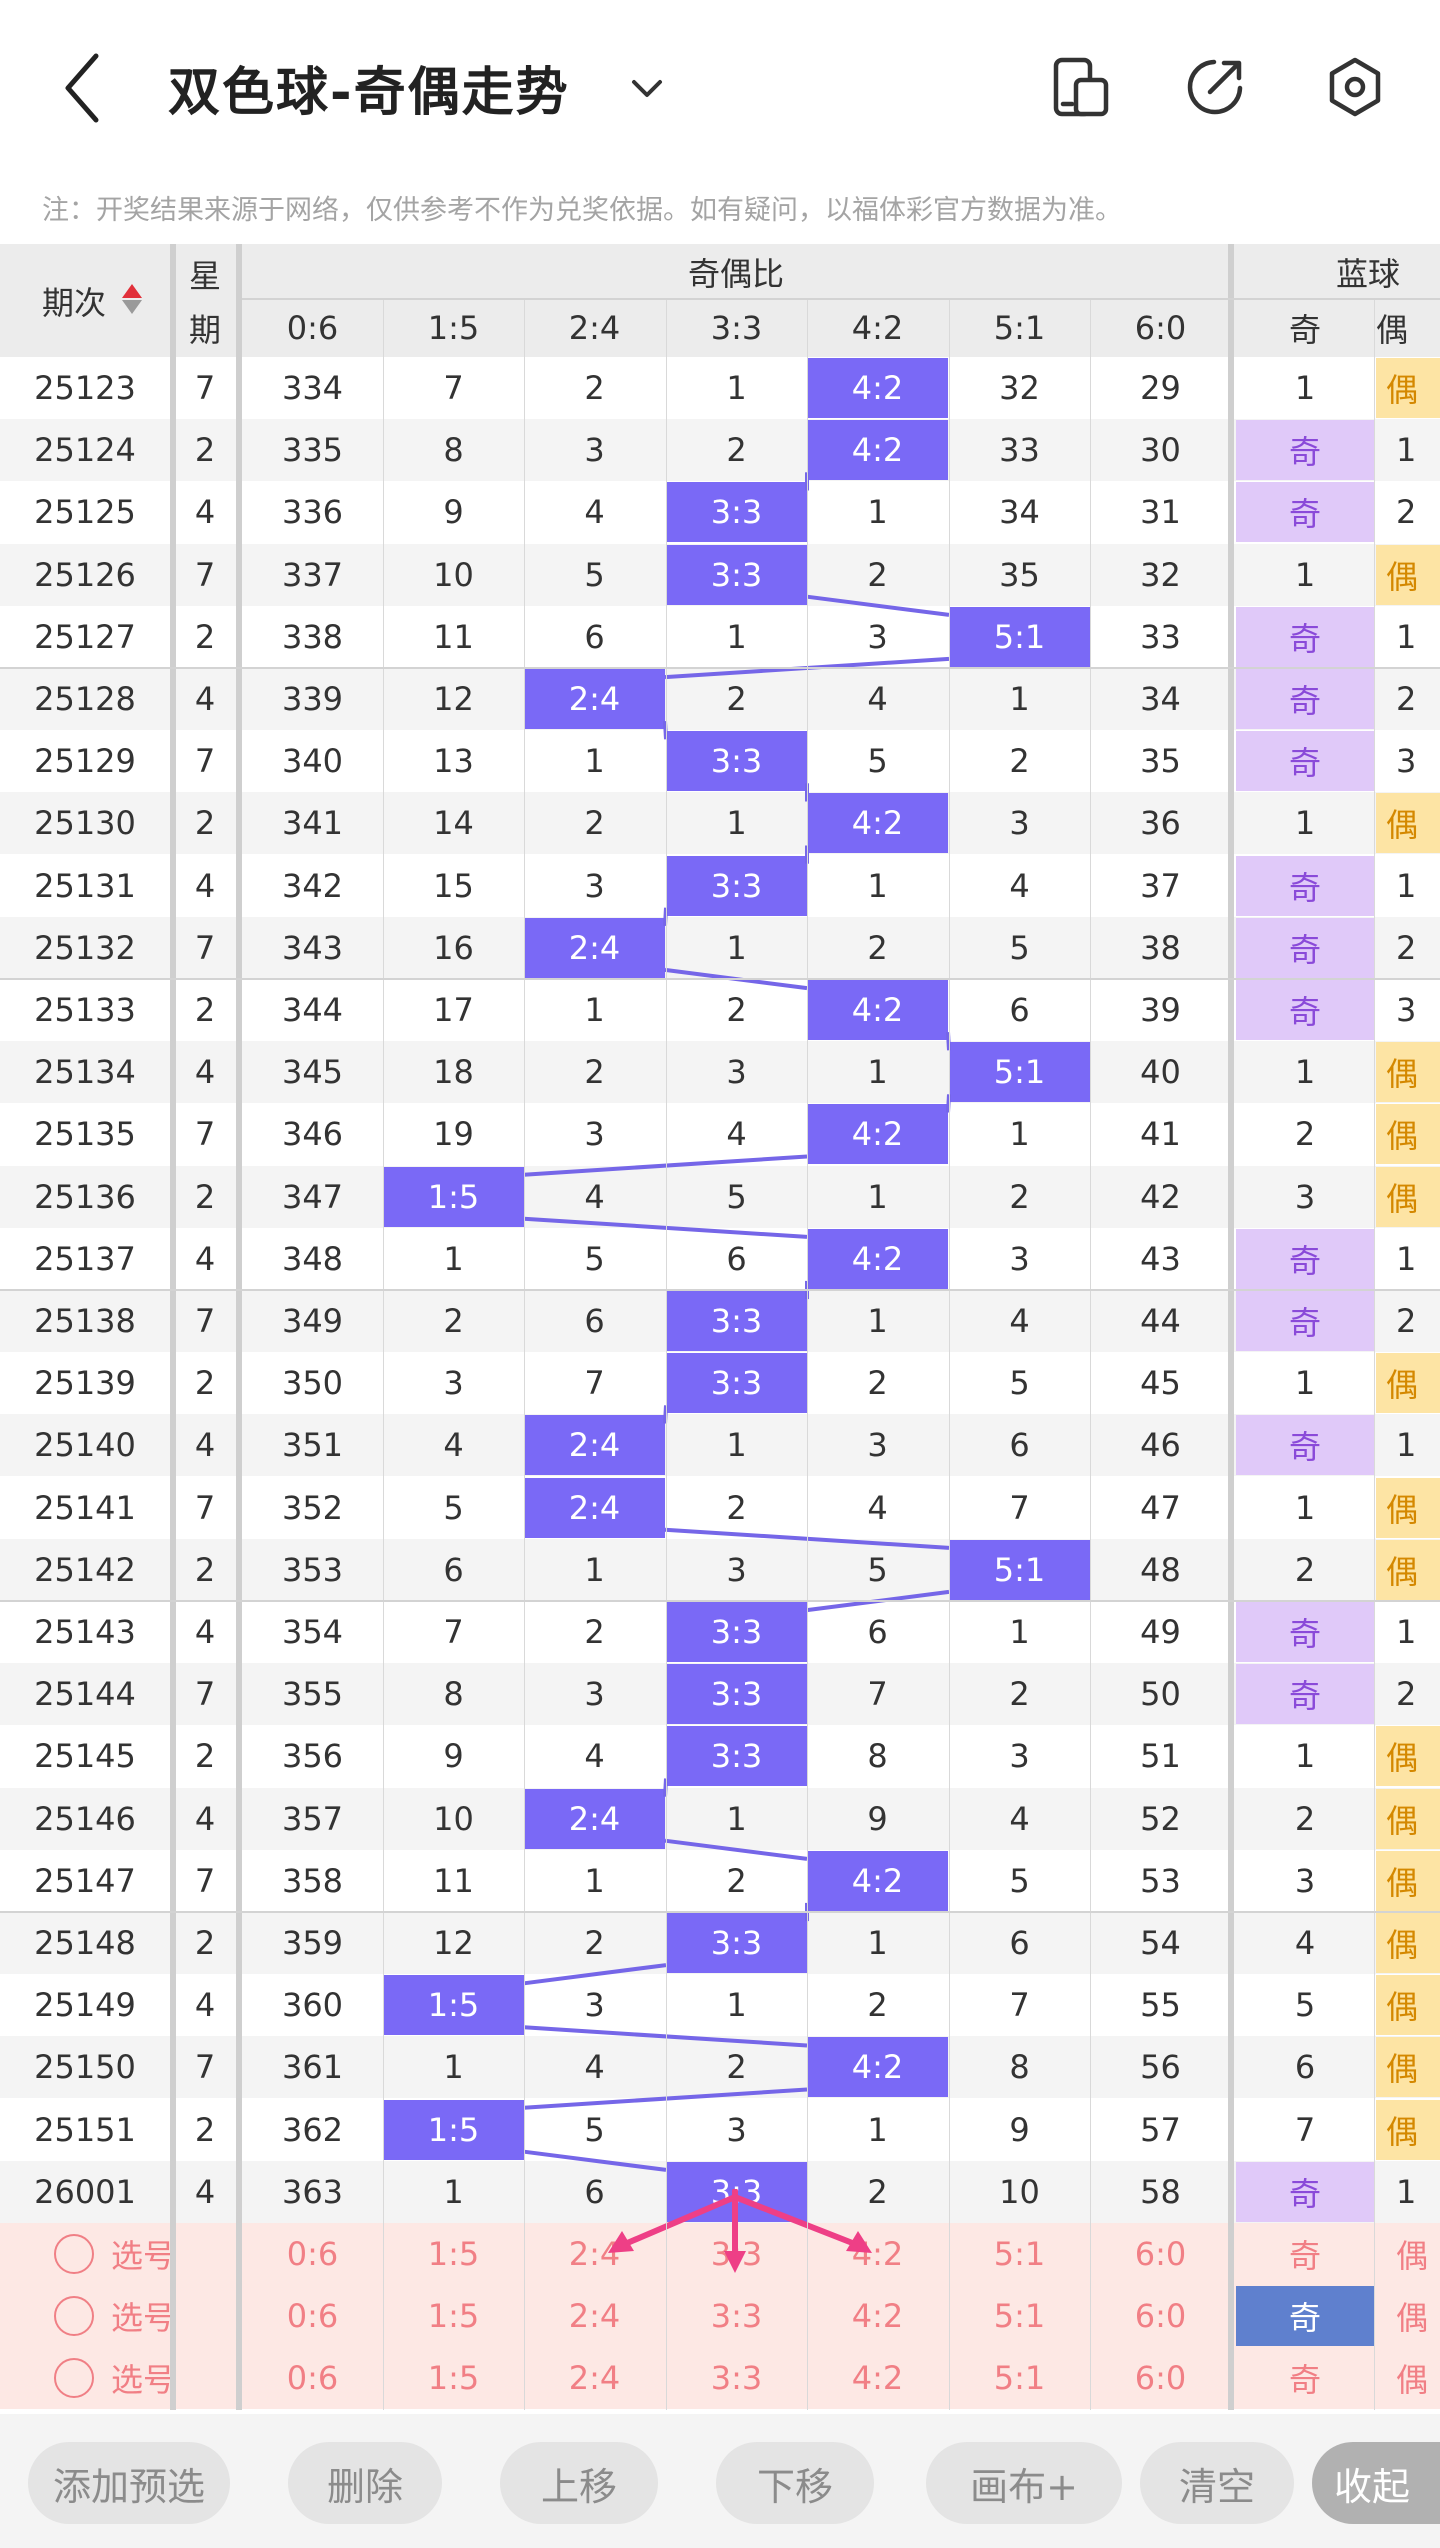 The image size is (1440, 2548). I want to click on layout-icon, so click(1081, 87).